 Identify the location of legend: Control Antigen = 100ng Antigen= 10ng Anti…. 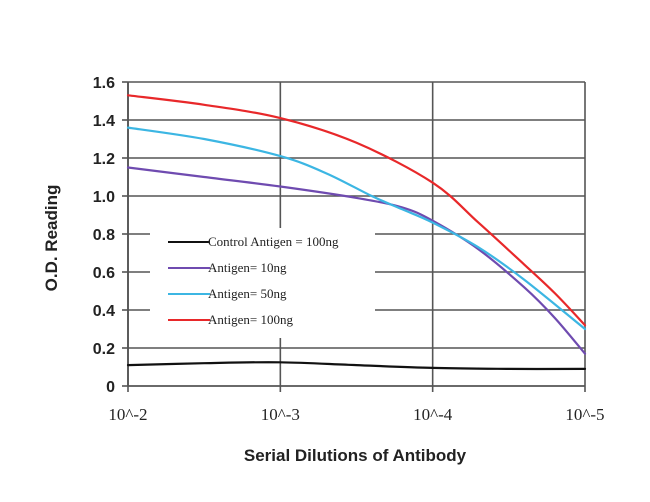
(262, 283).